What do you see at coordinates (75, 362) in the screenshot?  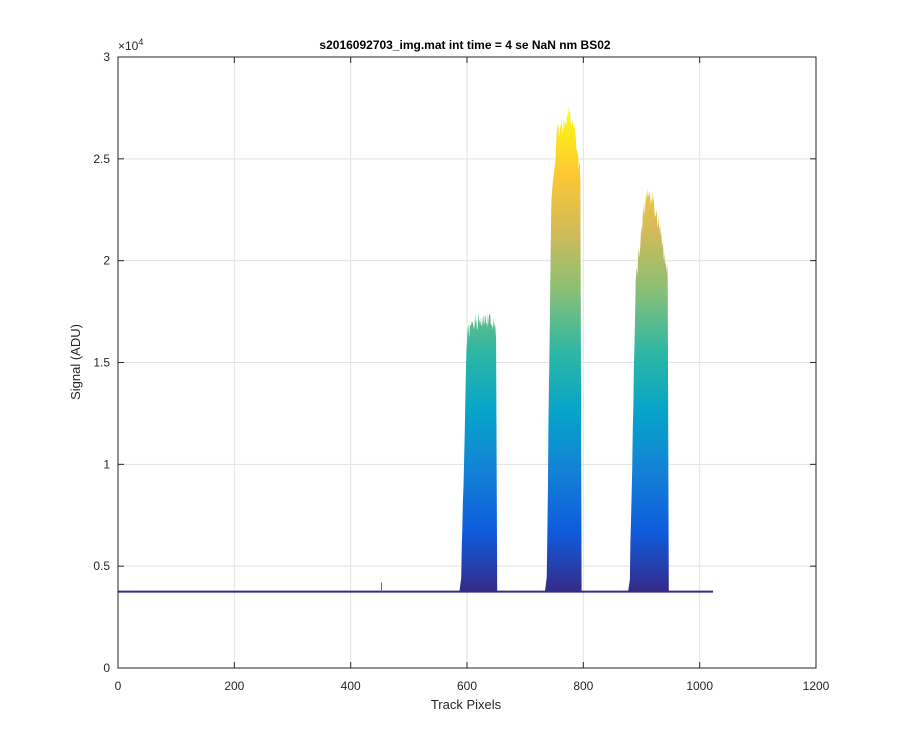 I see `y-axis-label: Signal (ADU)` at bounding box center [75, 362].